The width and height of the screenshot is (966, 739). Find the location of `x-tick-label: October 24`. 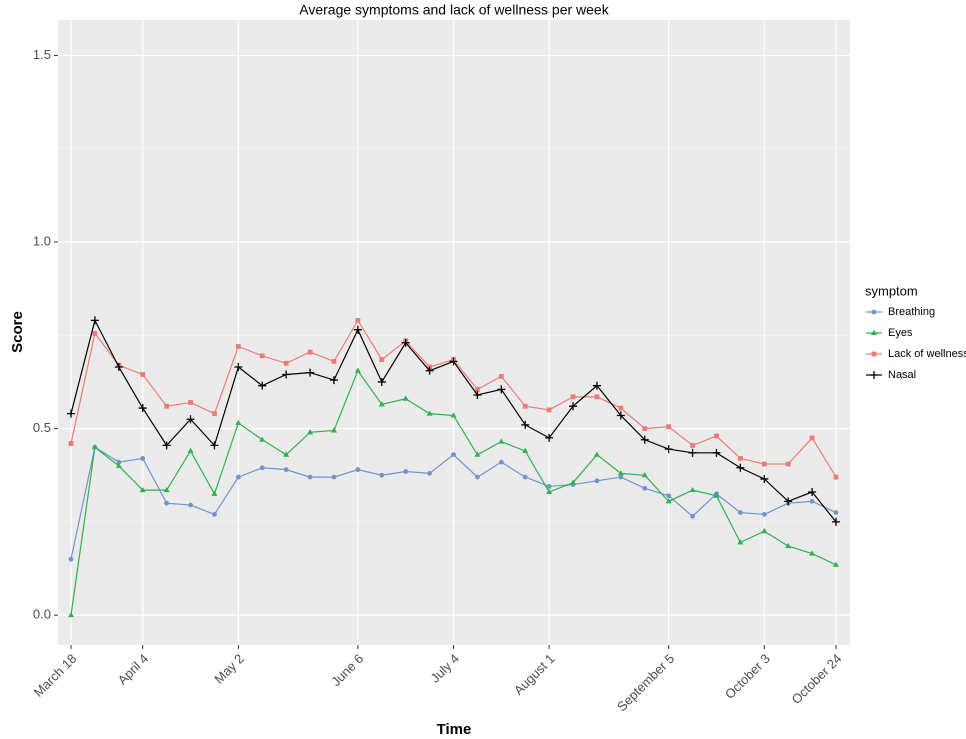

x-tick-label: October 24 is located at coordinates (816, 679).